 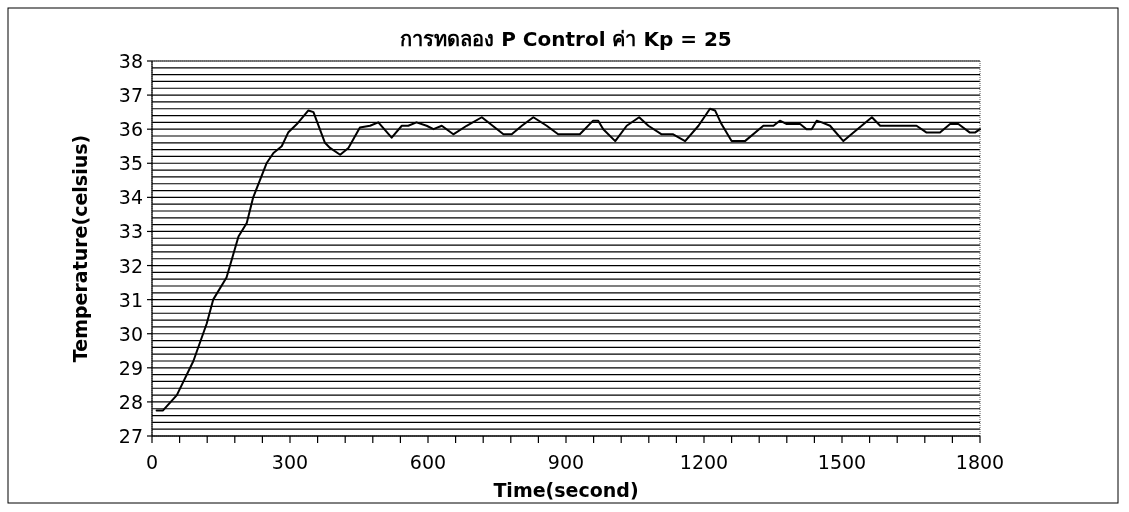 What do you see at coordinates (130, 129) in the screenshot?
I see `y-tick-label: 36` at bounding box center [130, 129].